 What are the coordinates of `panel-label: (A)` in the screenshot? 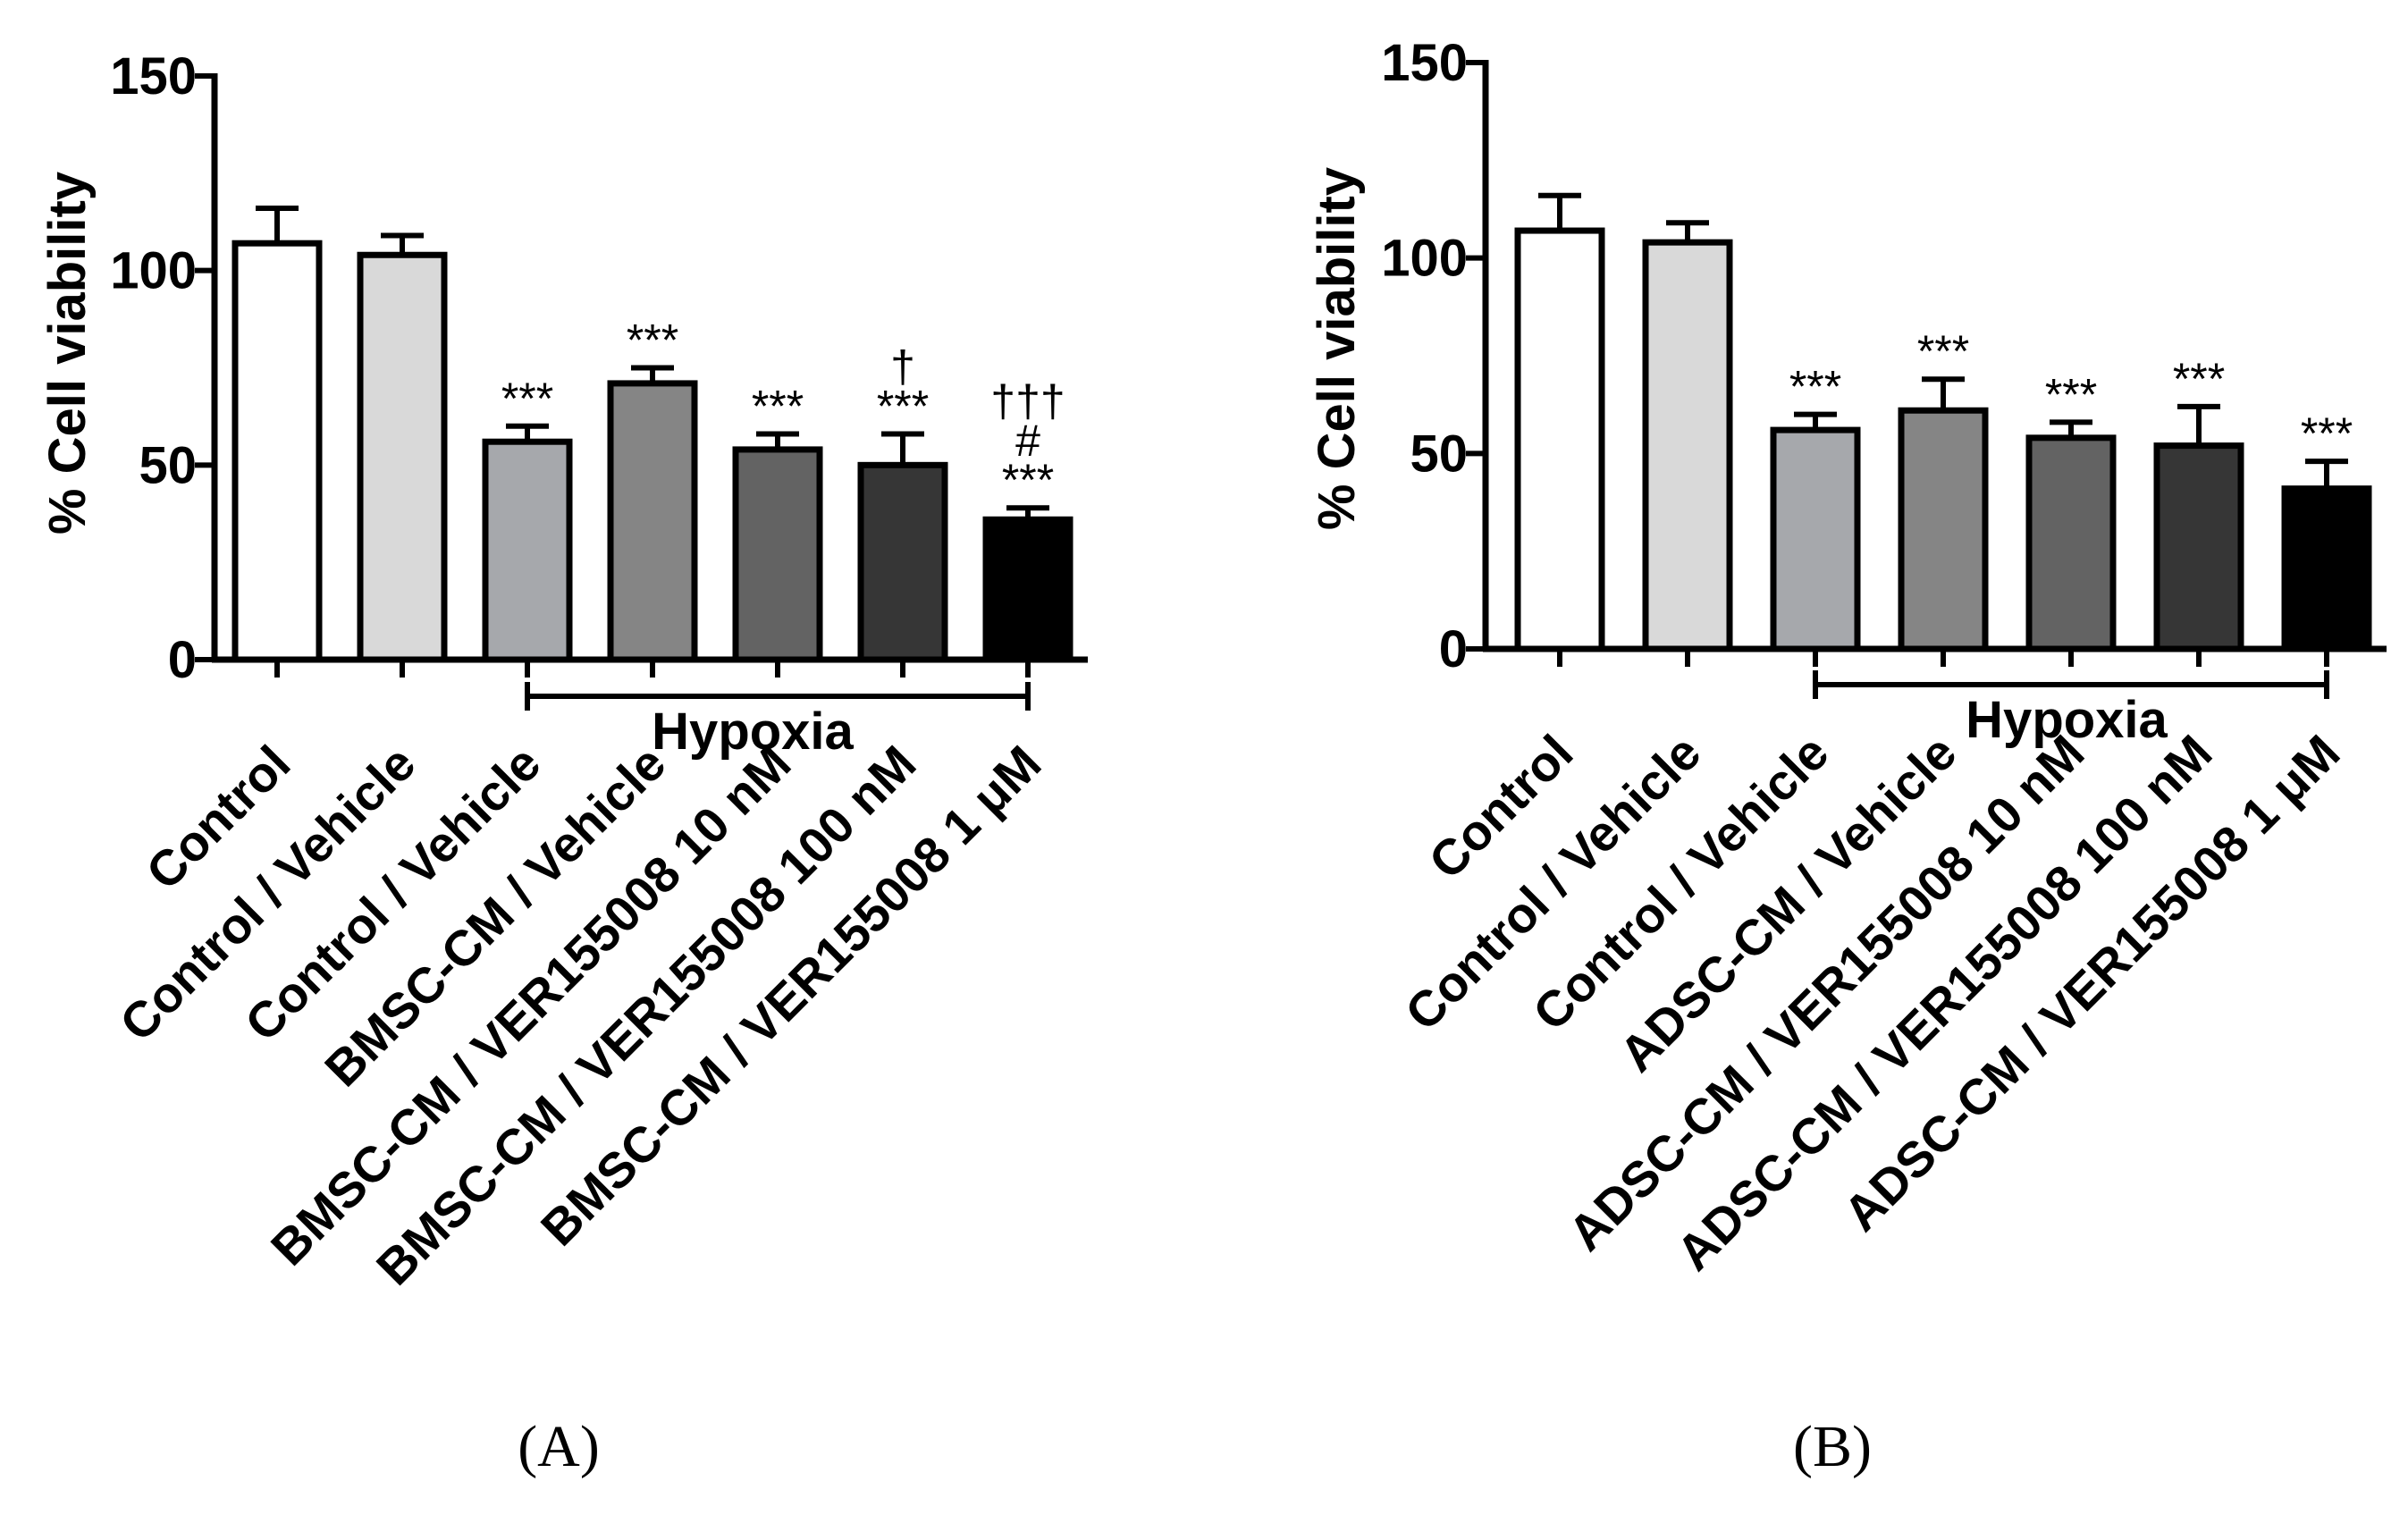 It's located at (559, 1446).